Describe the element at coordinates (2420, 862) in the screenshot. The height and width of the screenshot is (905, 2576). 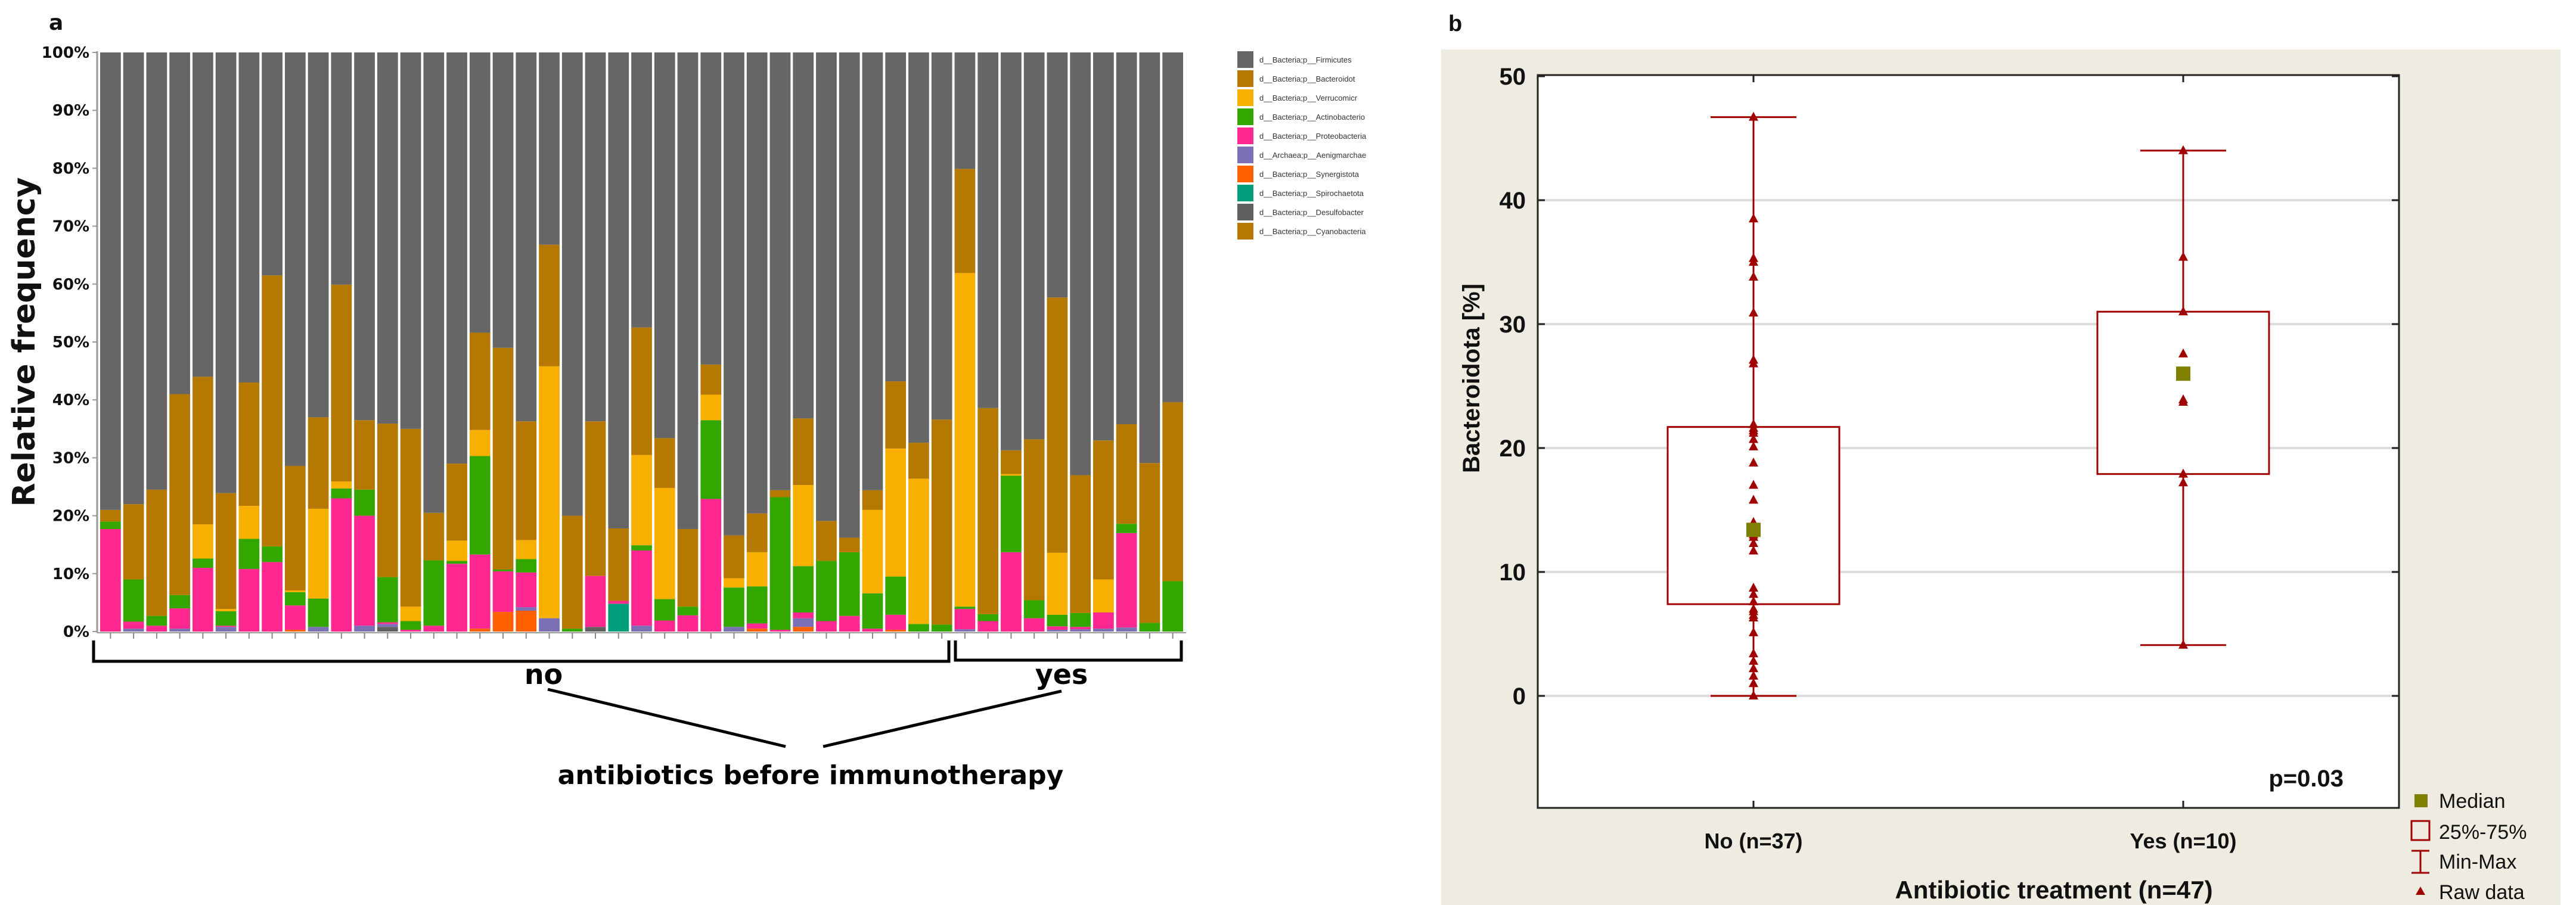
I see `legend-minmax-icon` at that location.